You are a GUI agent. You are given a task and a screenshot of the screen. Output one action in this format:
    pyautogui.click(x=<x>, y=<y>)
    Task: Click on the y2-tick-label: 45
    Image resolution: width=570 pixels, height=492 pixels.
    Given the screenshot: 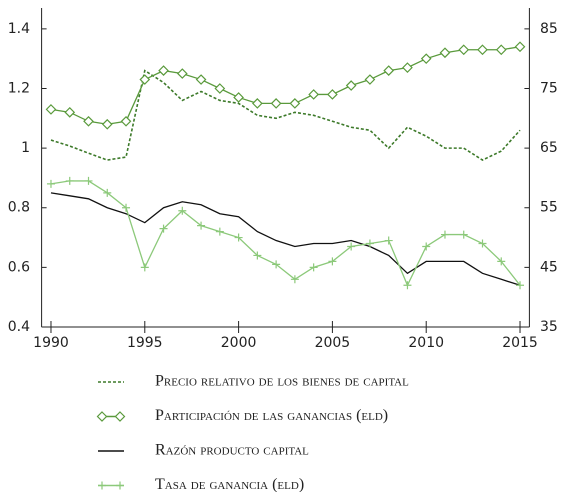 What is the action you would take?
    pyautogui.click(x=549, y=267)
    